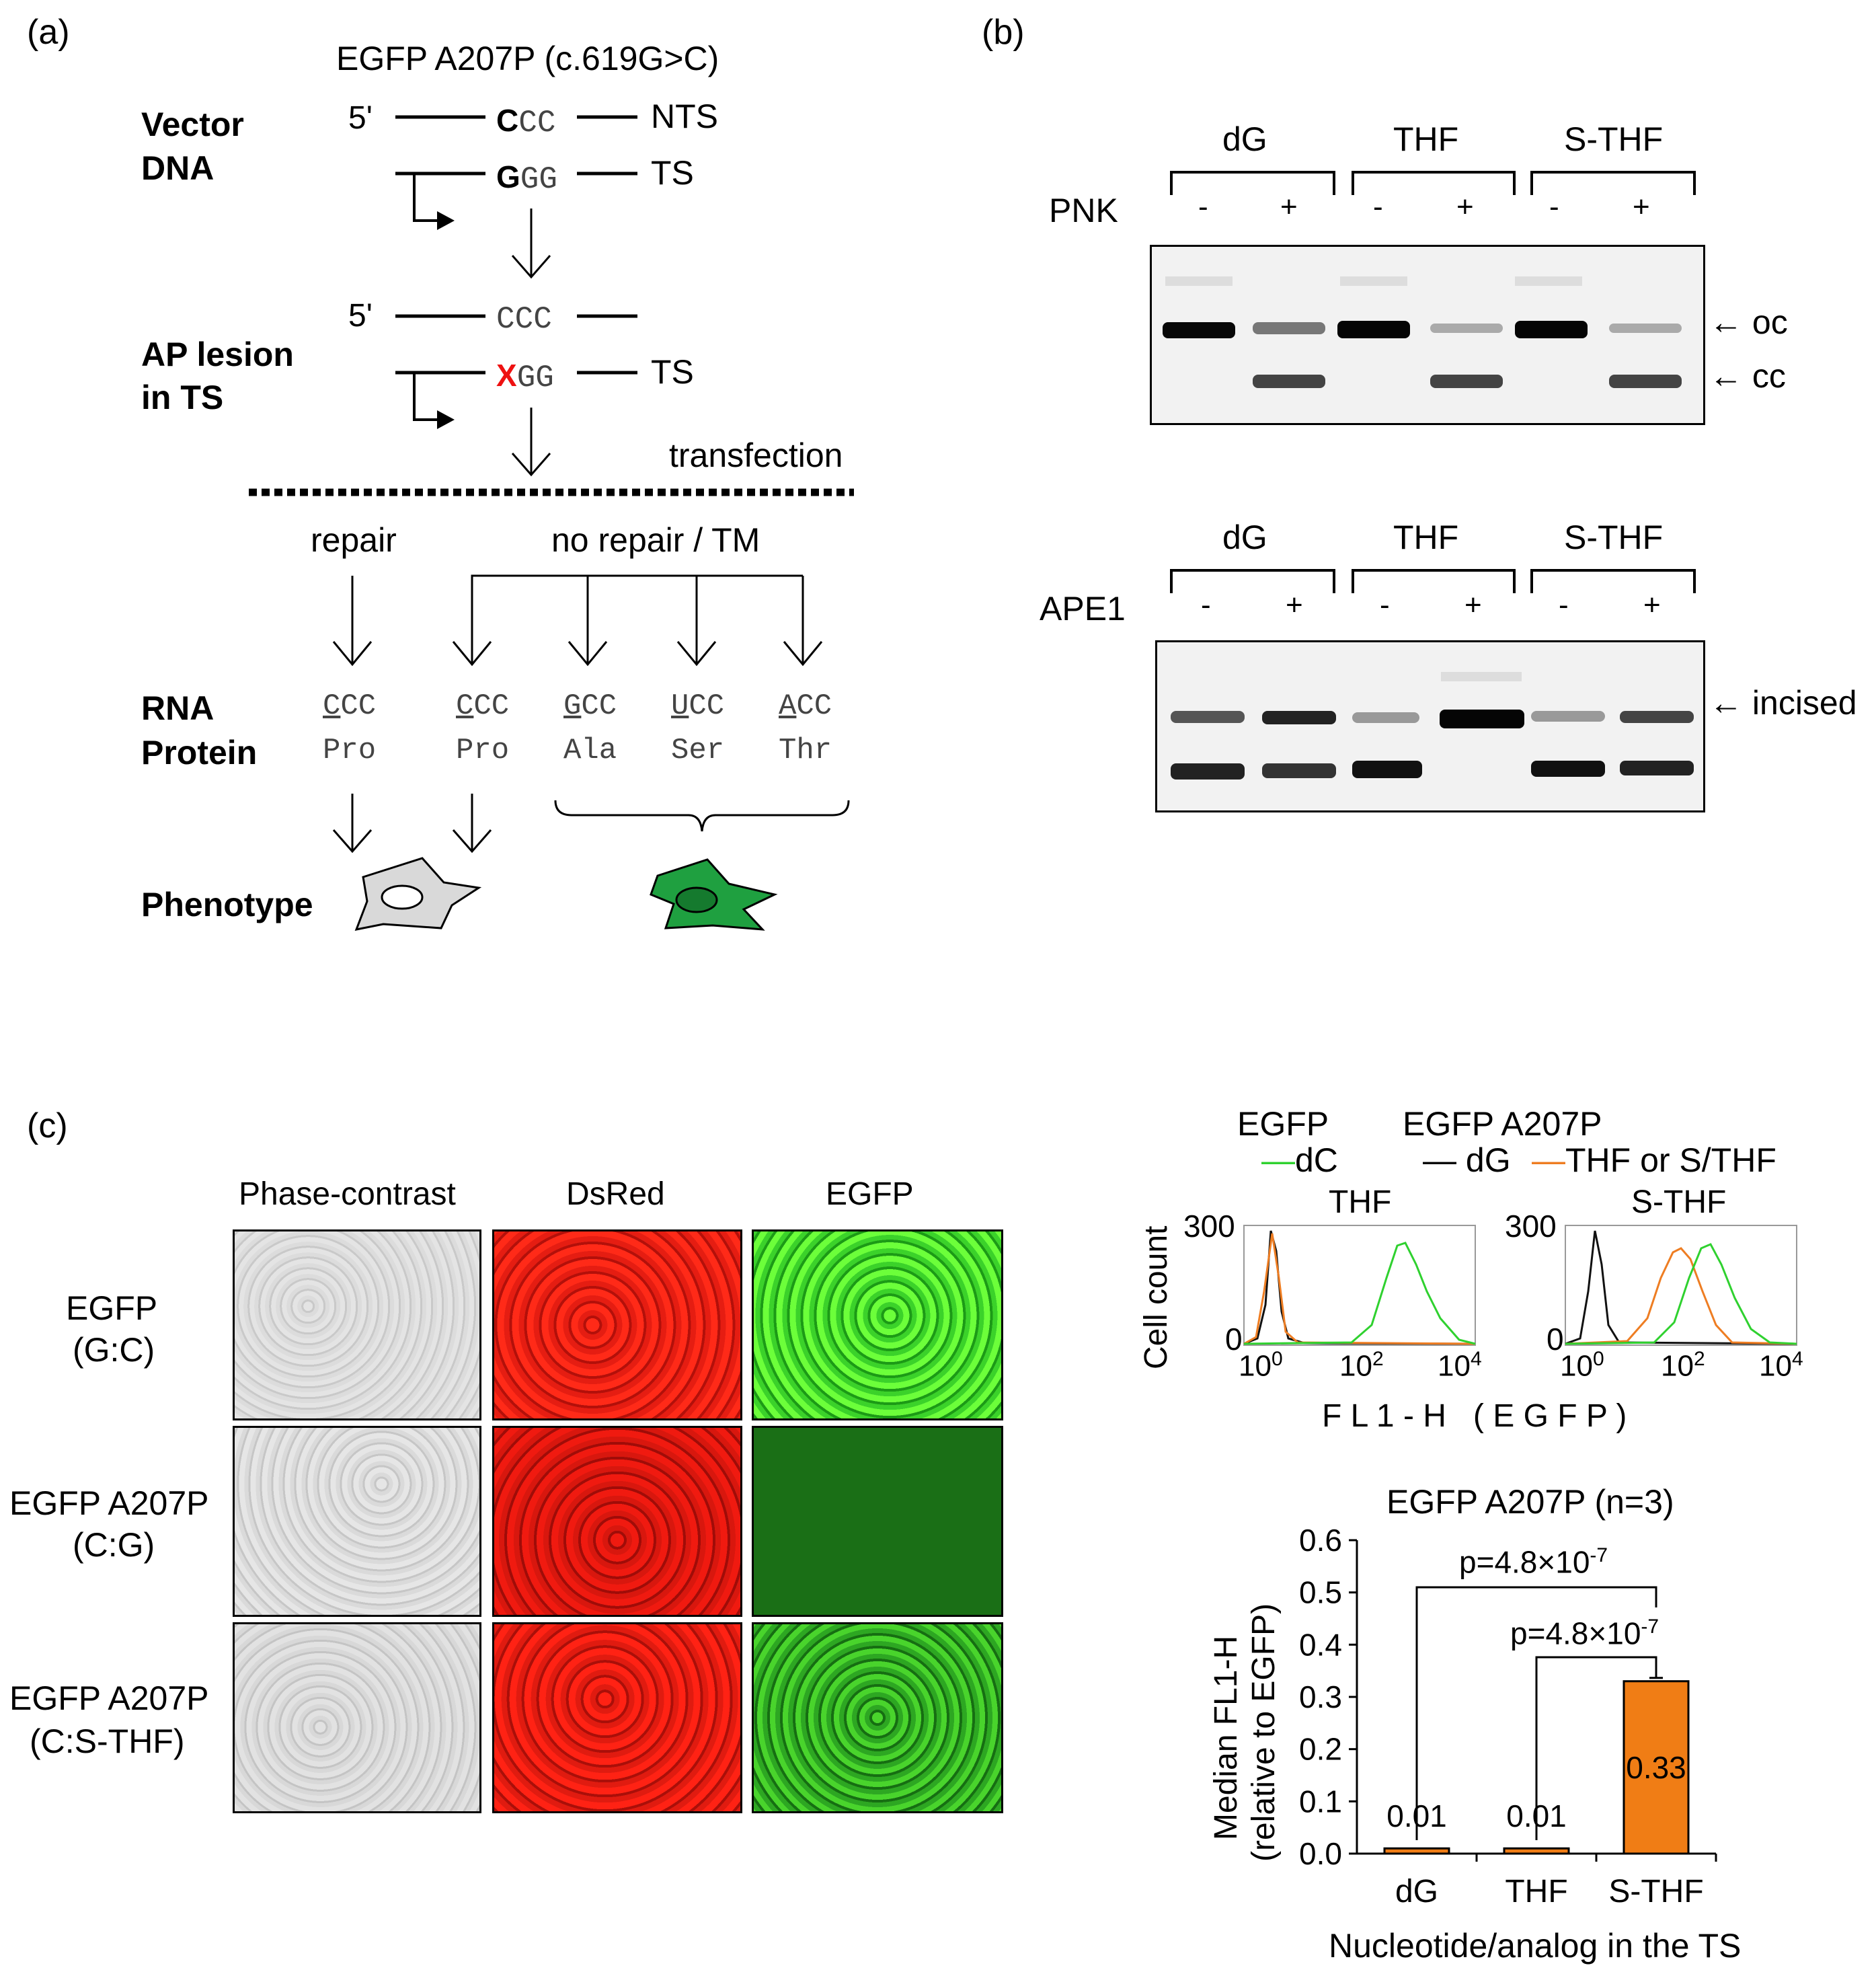  I want to click on pnk-group-sthf: S-THF, so click(1614, 139).